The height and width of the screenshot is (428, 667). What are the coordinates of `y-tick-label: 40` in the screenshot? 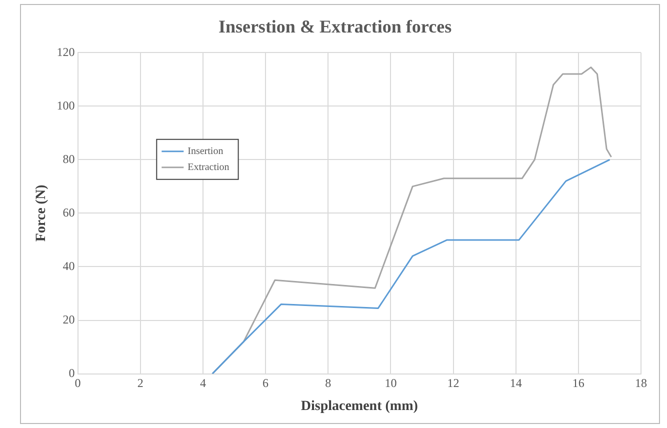 It's located at (68, 265).